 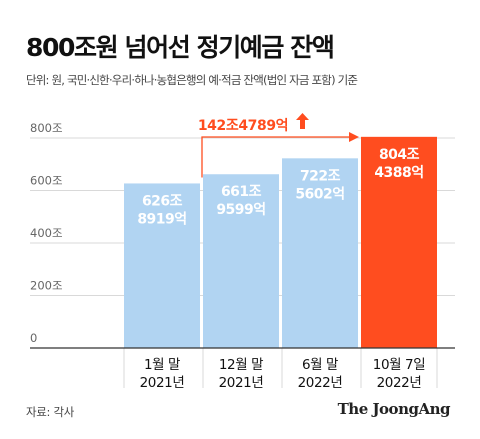 What do you see at coordinates (161, 219) in the screenshot?
I see `data-label: 8919억` at bounding box center [161, 219].